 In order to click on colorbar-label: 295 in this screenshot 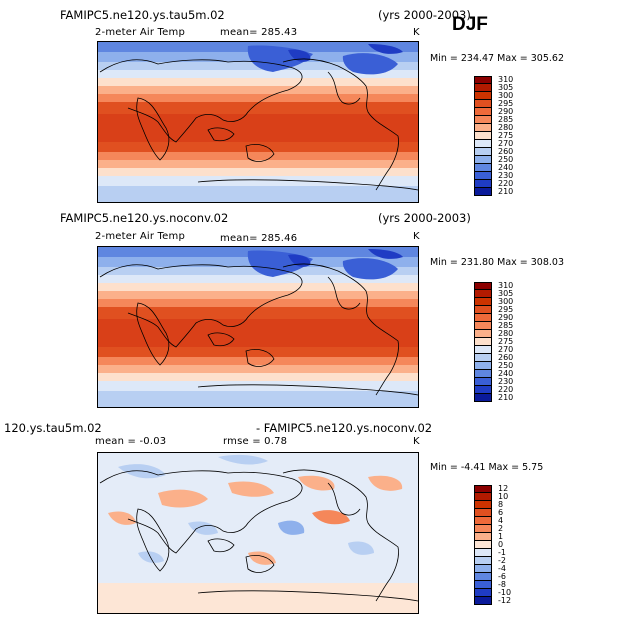, I will do `click(506, 309)`.